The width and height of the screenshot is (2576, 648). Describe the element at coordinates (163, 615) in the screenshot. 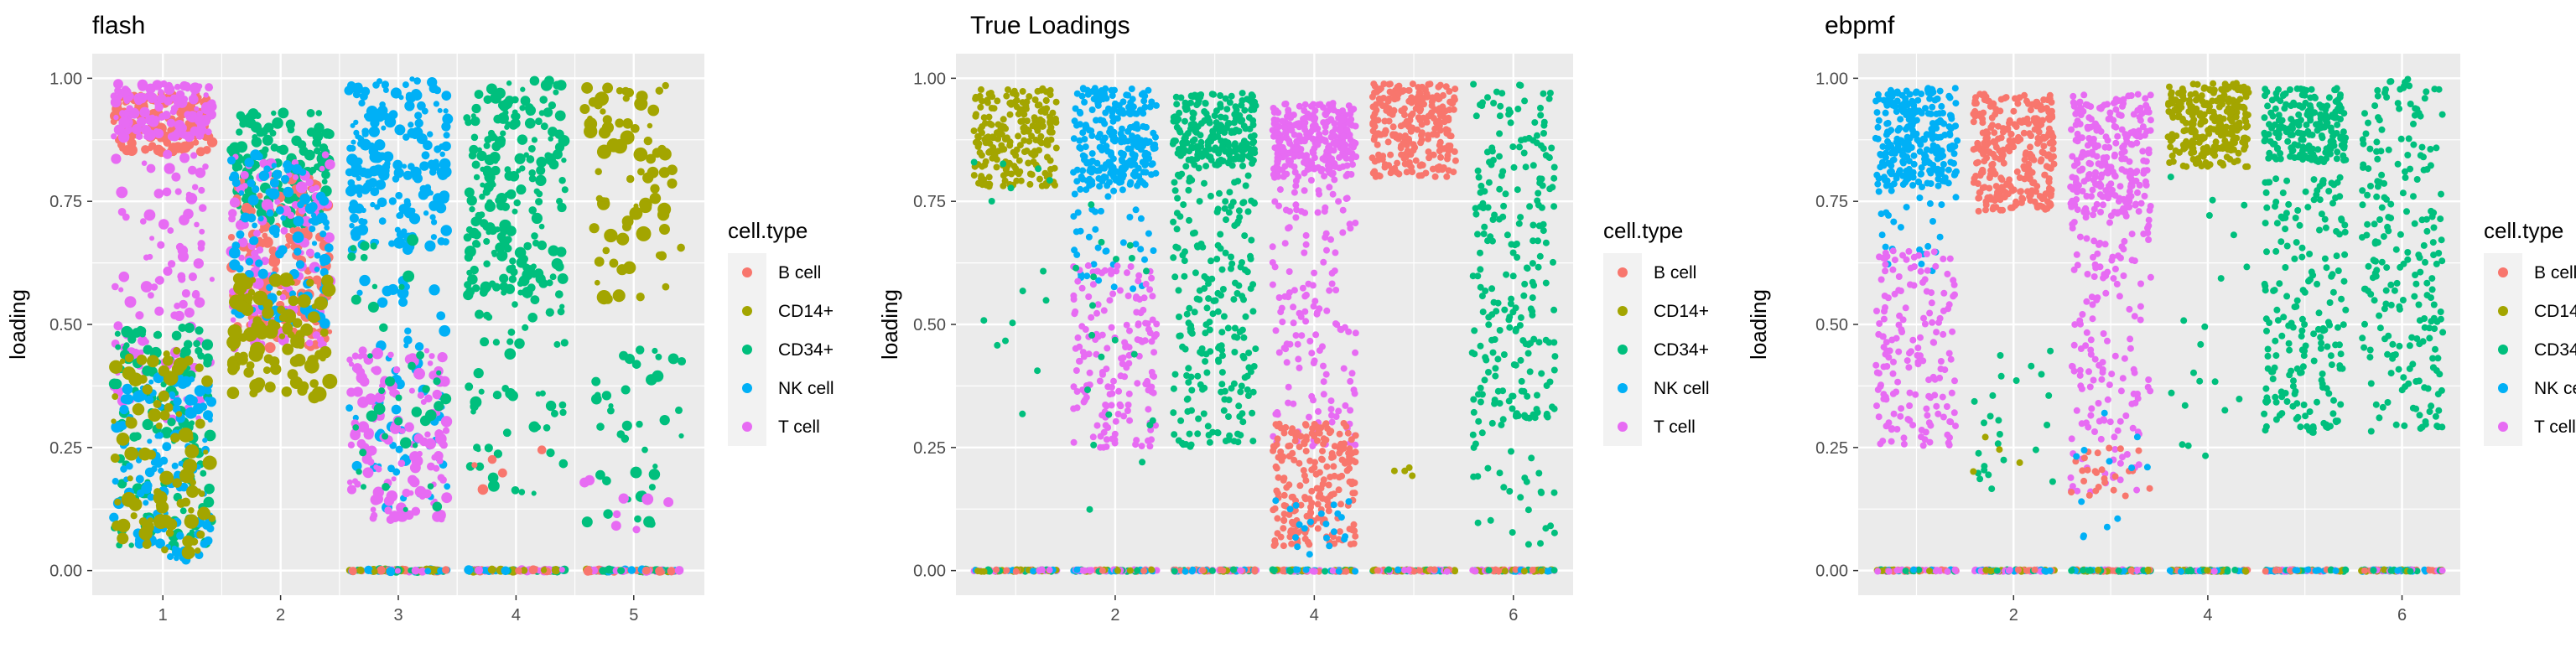

I see `x-tick-label: 1` at that location.